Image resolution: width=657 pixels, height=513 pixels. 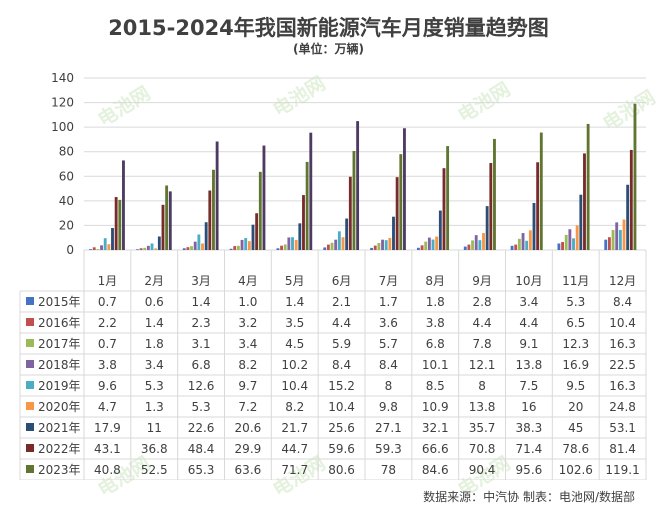 I want to click on data-label: 78.6, so click(x=575, y=449).